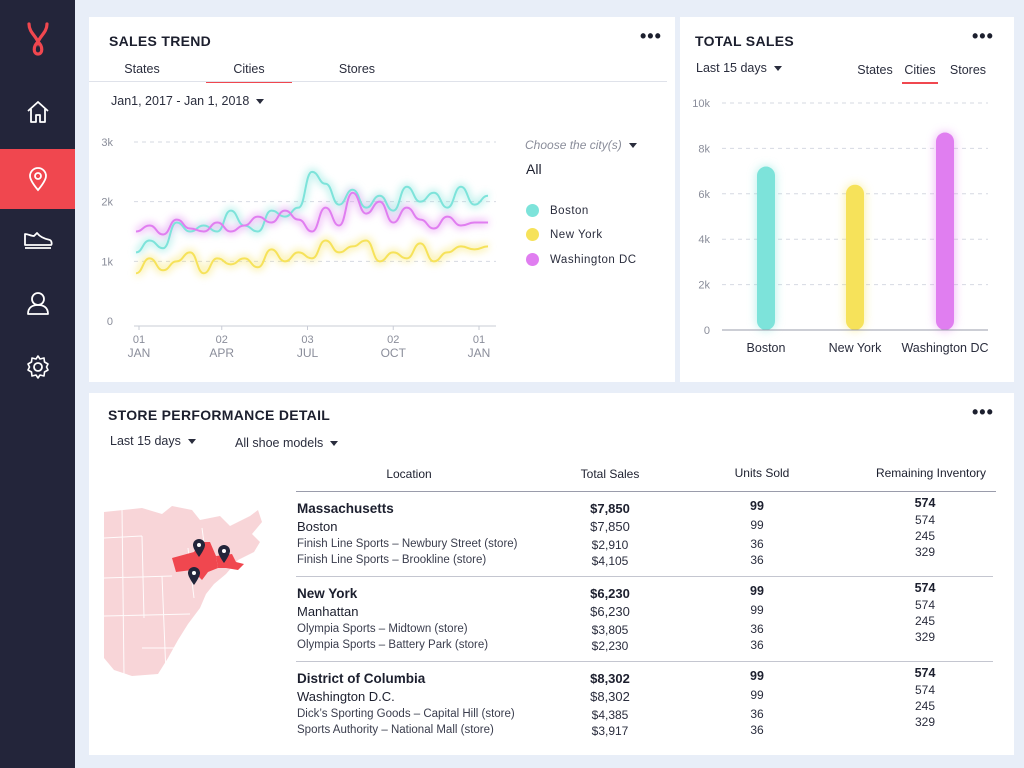 This screenshot has width=1024, height=768. Describe the element at coordinates (573, 145) in the screenshot. I see `city-filter-hint: Choose the city(s)` at that location.